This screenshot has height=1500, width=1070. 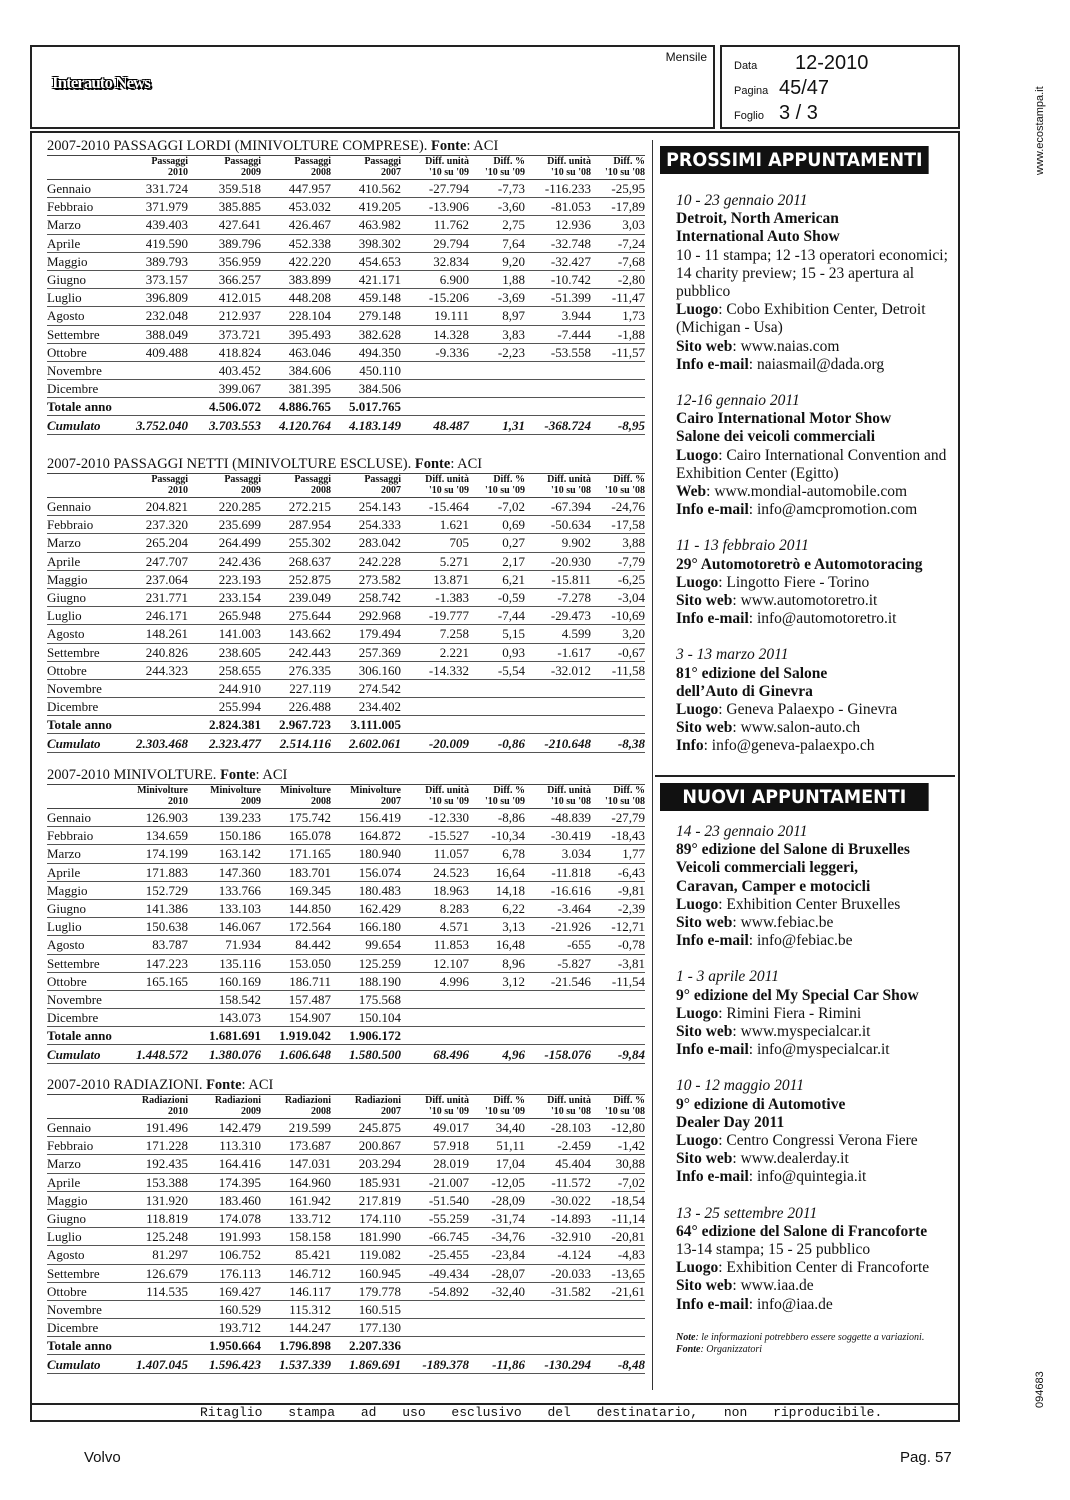 I want to click on table-cell: 164.960, so click(x=296, y=1182).